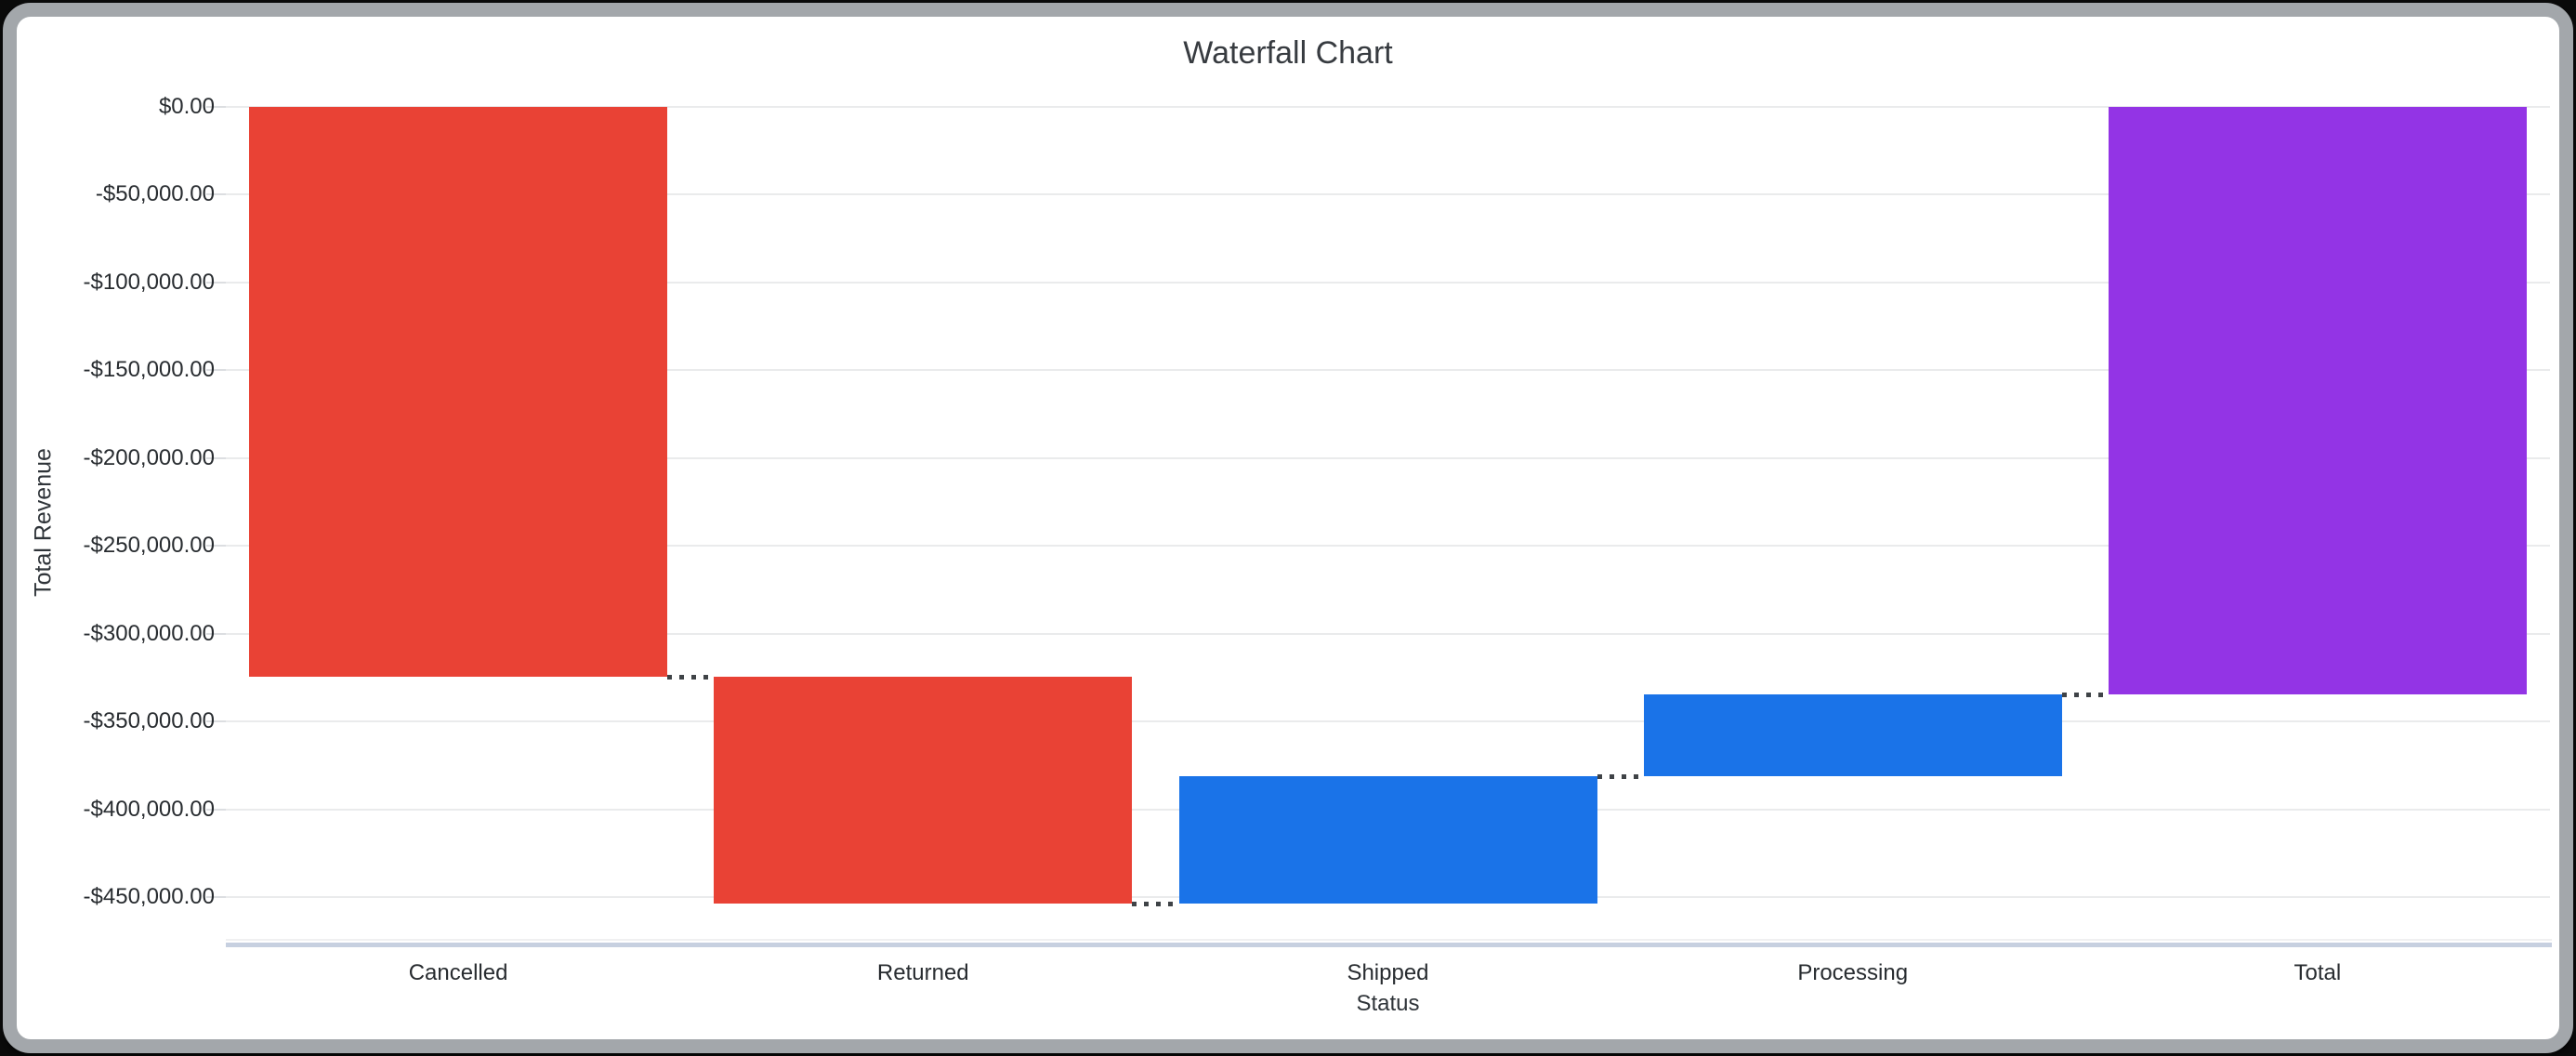  What do you see at coordinates (1388, 972) in the screenshot?
I see `x-category-label: Shipped` at bounding box center [1388, 972].